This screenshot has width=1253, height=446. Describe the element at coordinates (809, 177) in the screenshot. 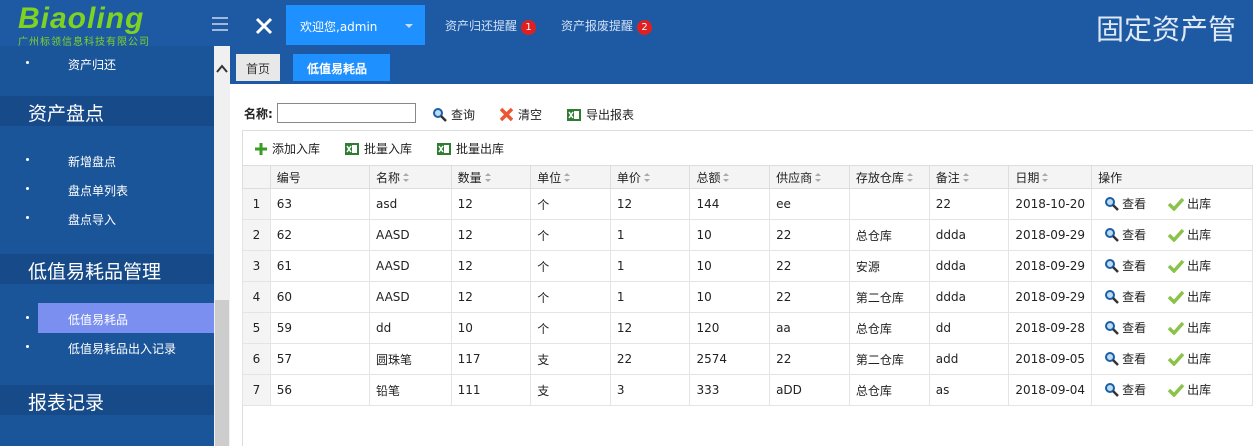

I see `column-header: 供应商` at that location.